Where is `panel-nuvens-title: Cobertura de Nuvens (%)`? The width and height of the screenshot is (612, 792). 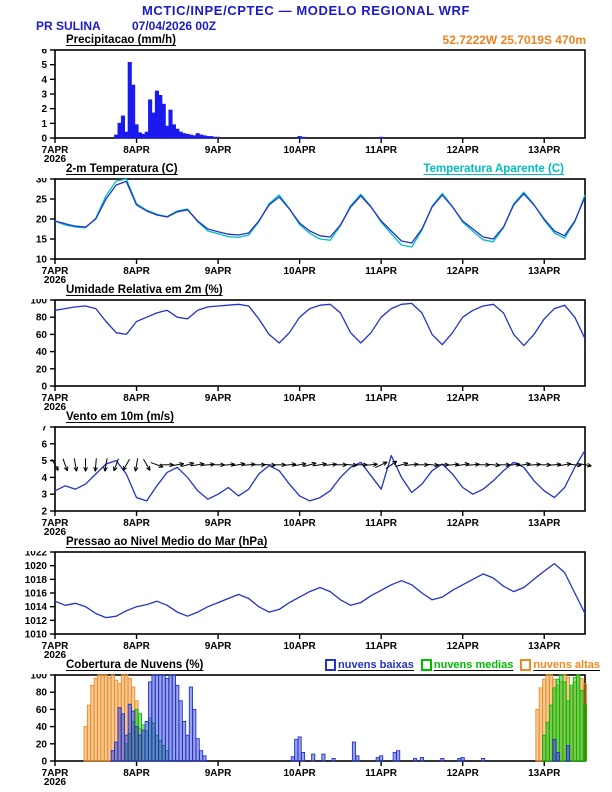
panel-nuvens-title: Cobertura de Nuvens (%) is located at coordinates (135, 665).